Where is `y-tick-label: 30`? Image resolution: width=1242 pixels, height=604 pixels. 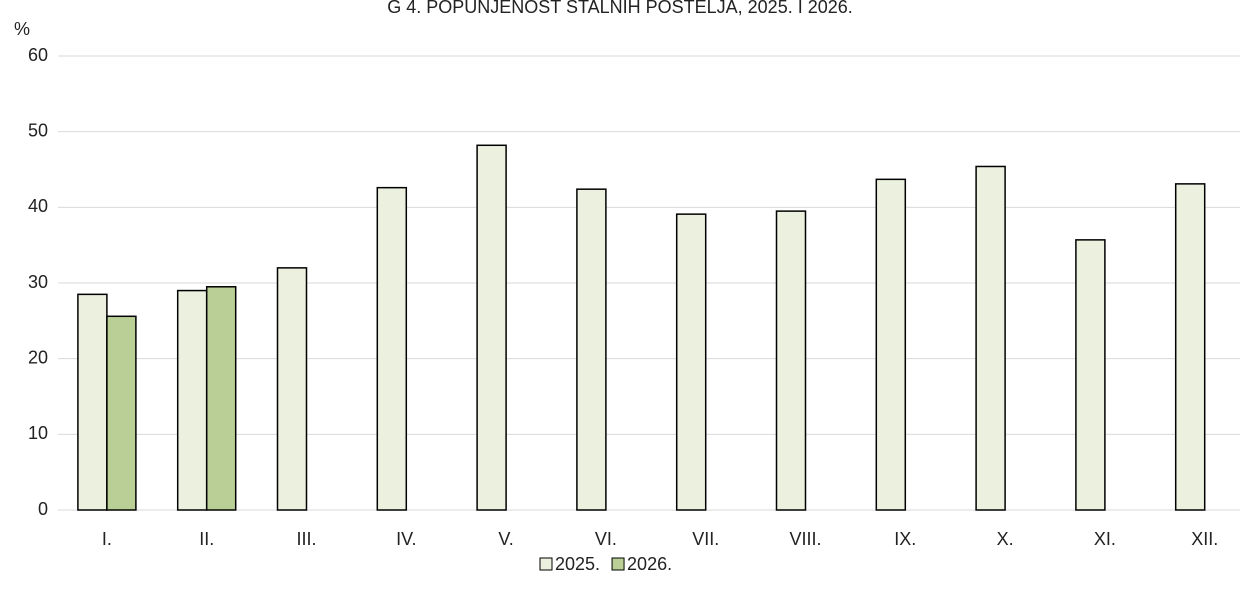 y-tick-label: 30 is located at coordinates (38, 282).